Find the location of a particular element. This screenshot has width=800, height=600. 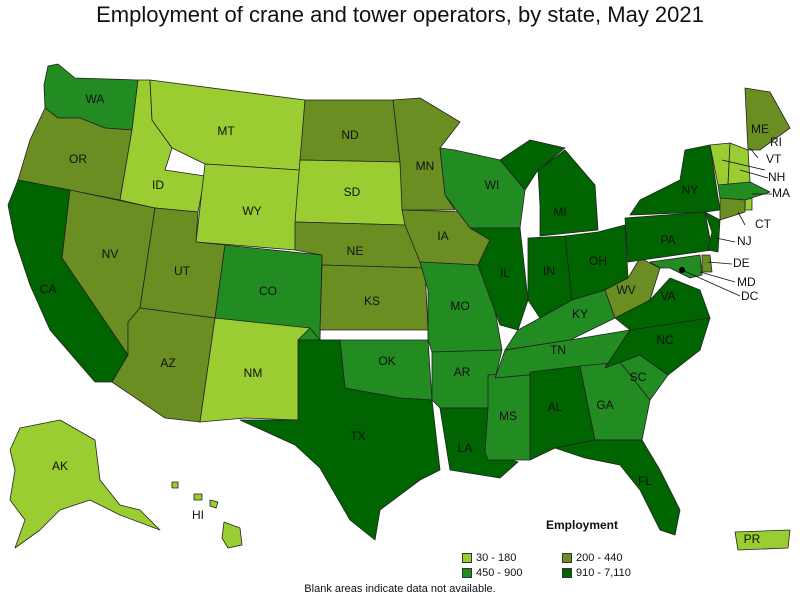

legend-item-2: 200 - 440 is located at coordinates (612, 558).